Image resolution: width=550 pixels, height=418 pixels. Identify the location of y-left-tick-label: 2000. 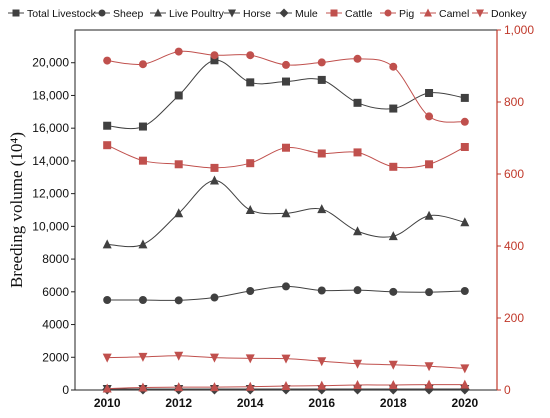
(55, 357).